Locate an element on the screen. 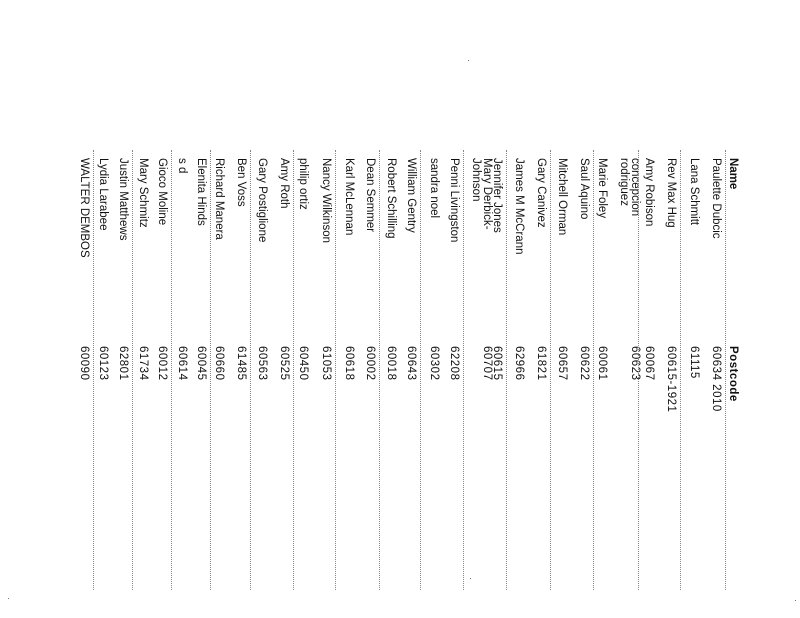 The image size is (800, 618). table-row: philip ortiz 60450 is located at coordinates (303, 269).